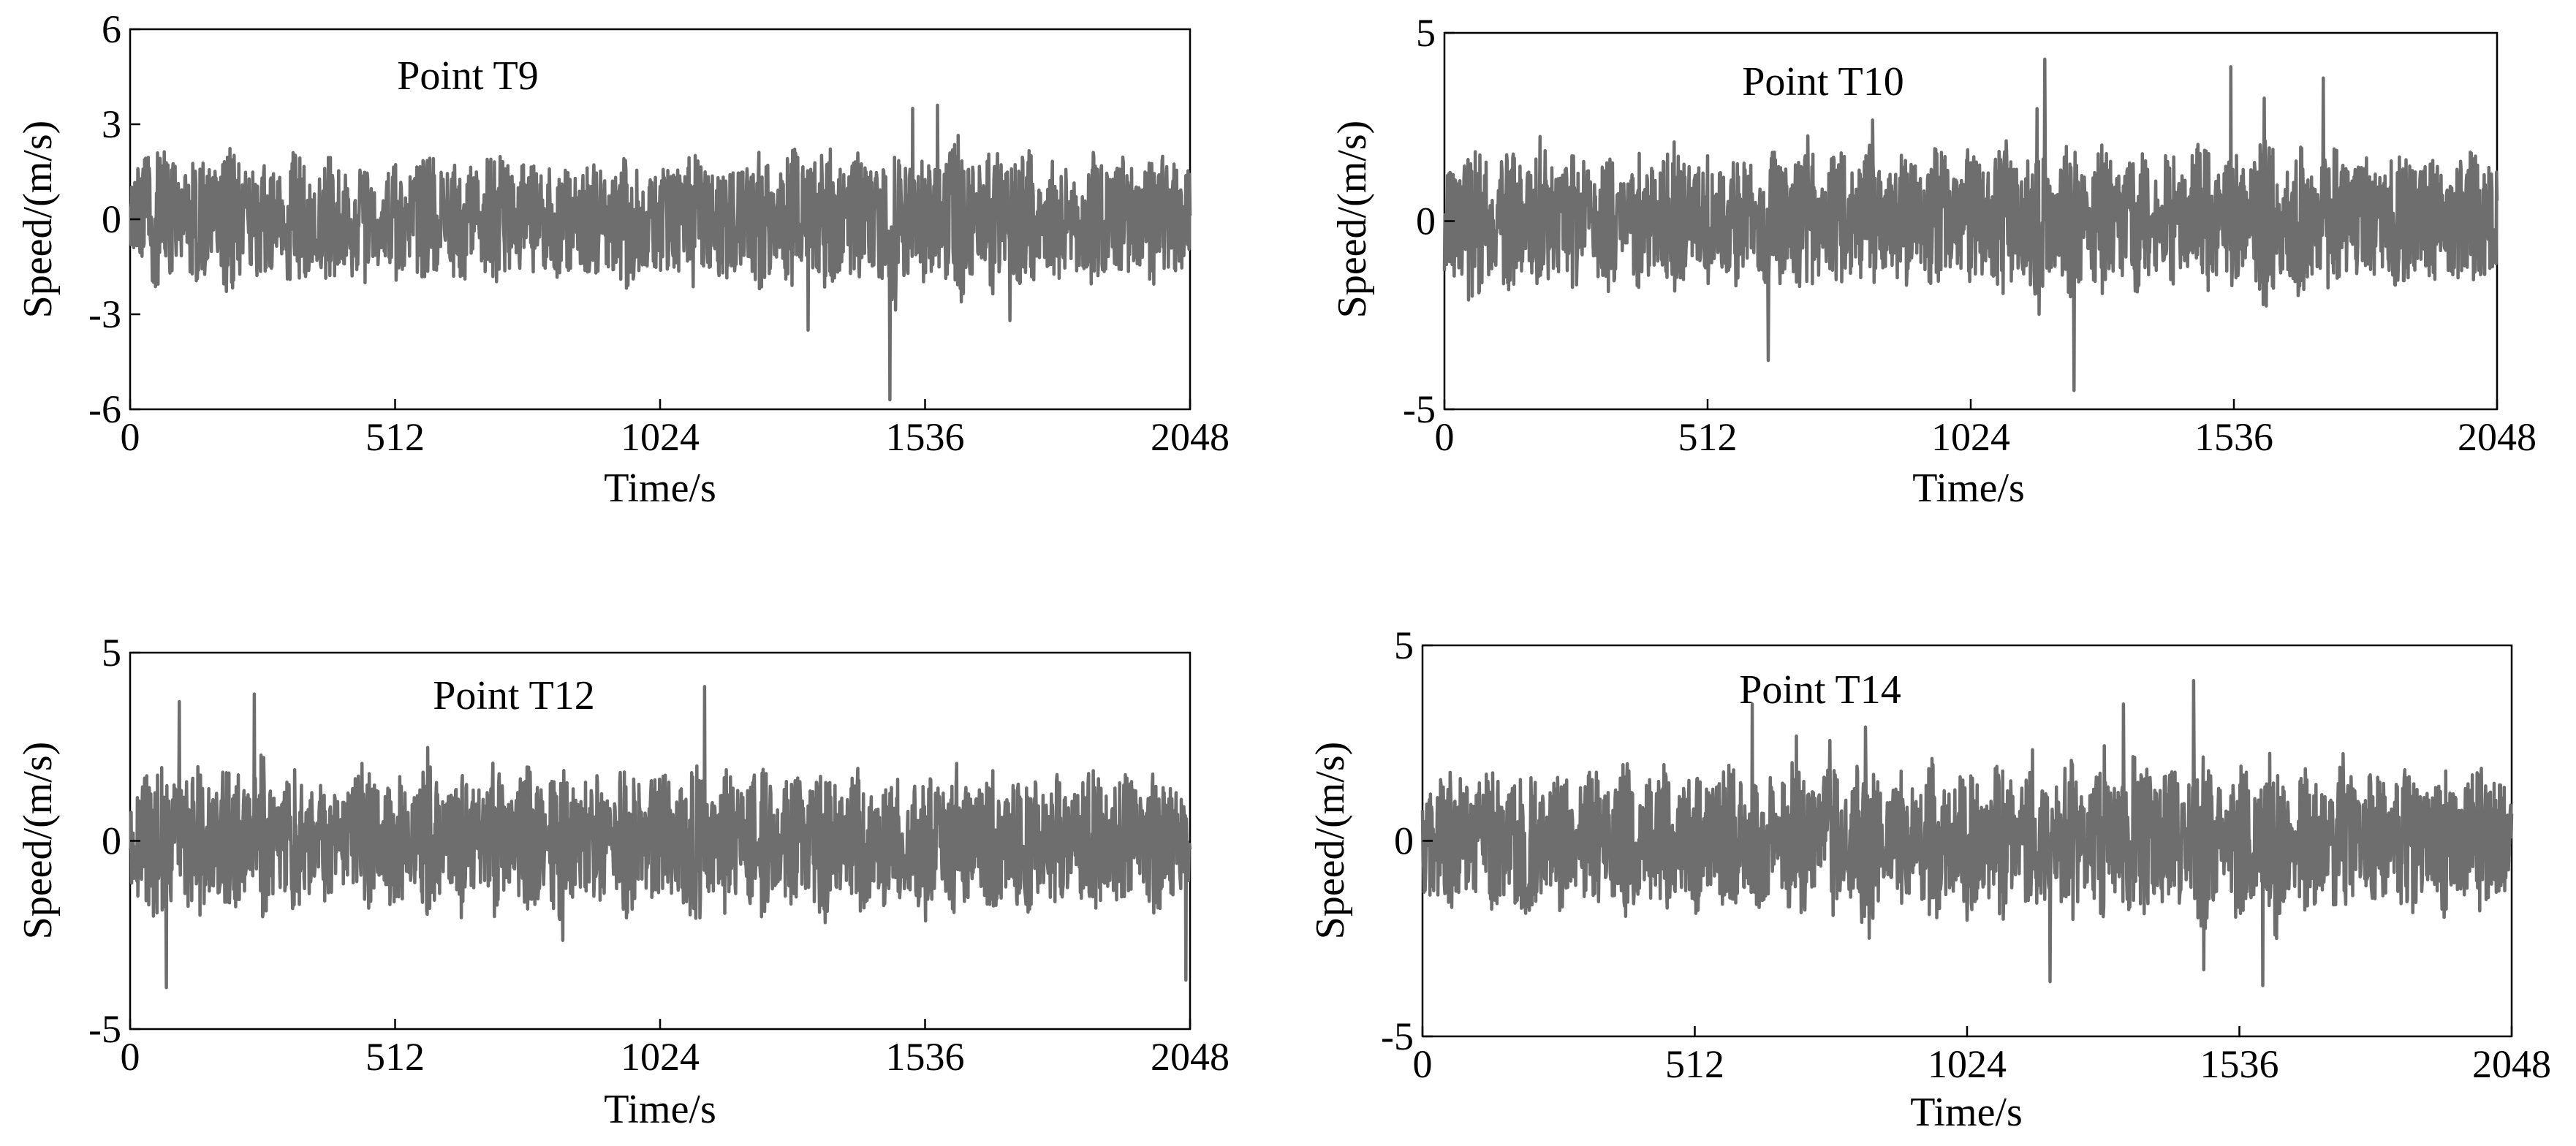  What do you see at coordinates (1822, 82) in the screenshot?
I see `panel-title: Point T10` at bounding box center [1822, 82].